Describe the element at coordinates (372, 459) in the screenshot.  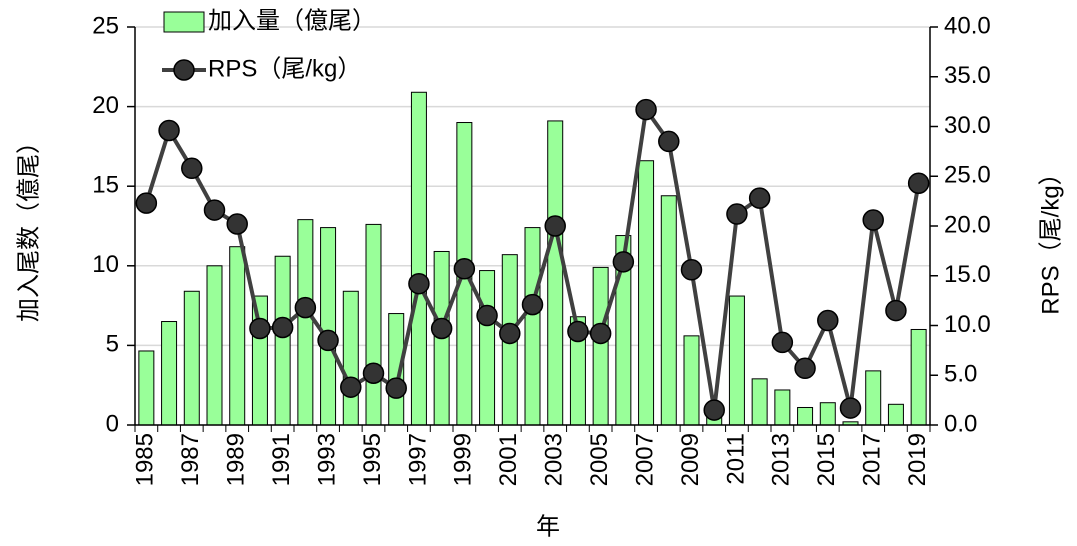
I see `x-tick-label: 1995` at that location.